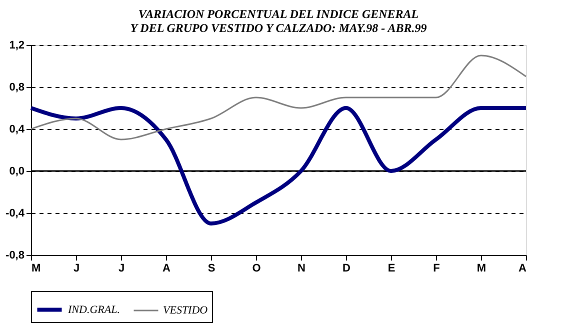  I want to click on x-tick-label: O, so click(257, 268).